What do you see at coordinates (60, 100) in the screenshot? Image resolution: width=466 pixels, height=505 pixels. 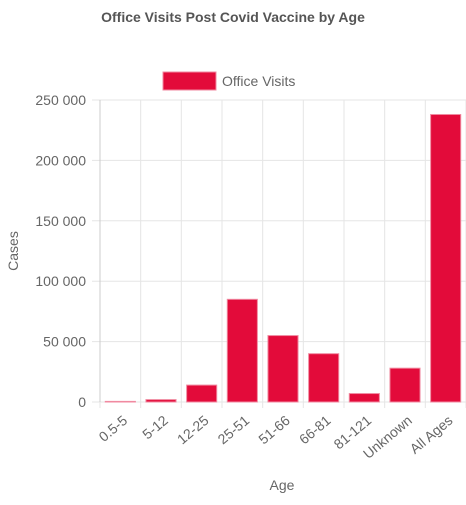 I see `y-tick-label: 250 000` at bounding box center [60, 100].